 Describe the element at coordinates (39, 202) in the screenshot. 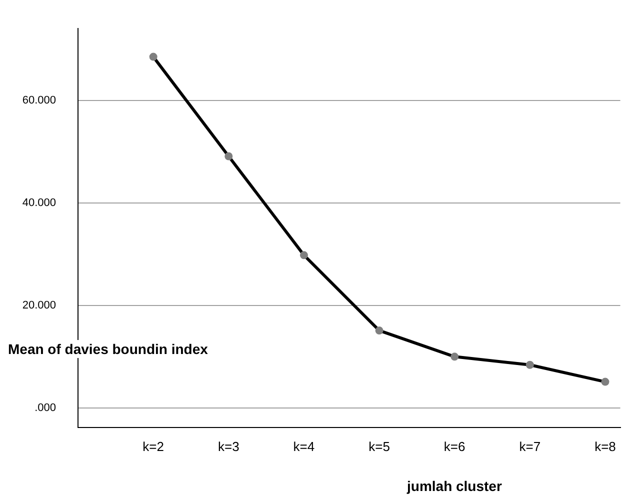

I see `y-tick-label: 40.000` at that location.